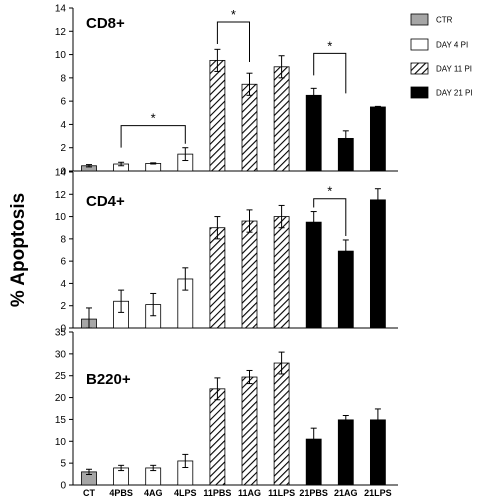 This screenshot has width=489, height=501. Describe the element at coordinates (249, 493) in the screenshot. I see `x-tick-label: 11AG` at that location.